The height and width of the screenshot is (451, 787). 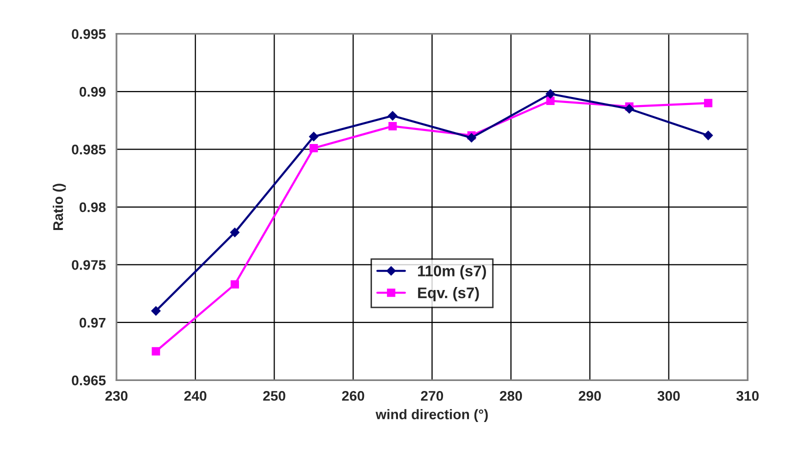 What do you see at coordinates (448, 294) in the screenshot?
I see `legend-label: Eqv. (s7)` at bounding box center [448, 294].